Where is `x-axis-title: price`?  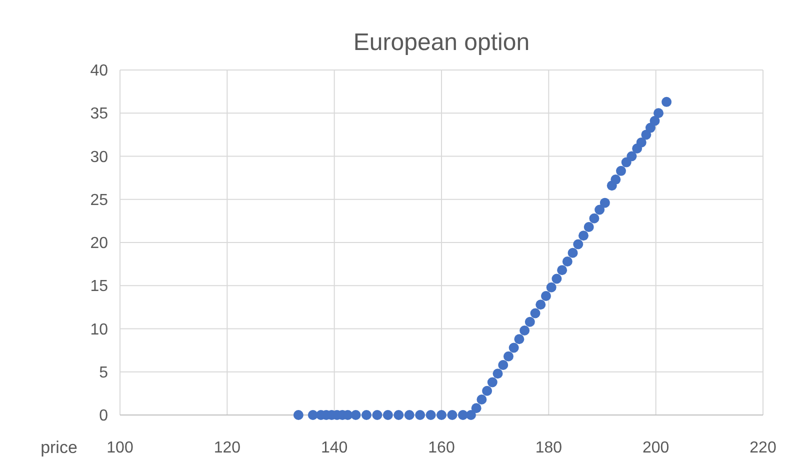 x-axis-title: price is located at coordinates (59, 447).